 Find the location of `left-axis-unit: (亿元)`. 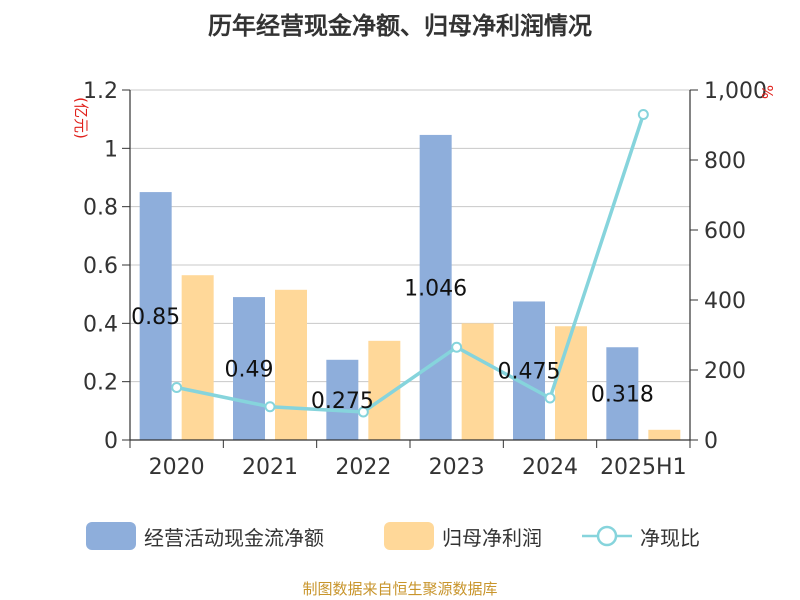

left-axis-unit: (亿元) is located at coordinates (81, 118).